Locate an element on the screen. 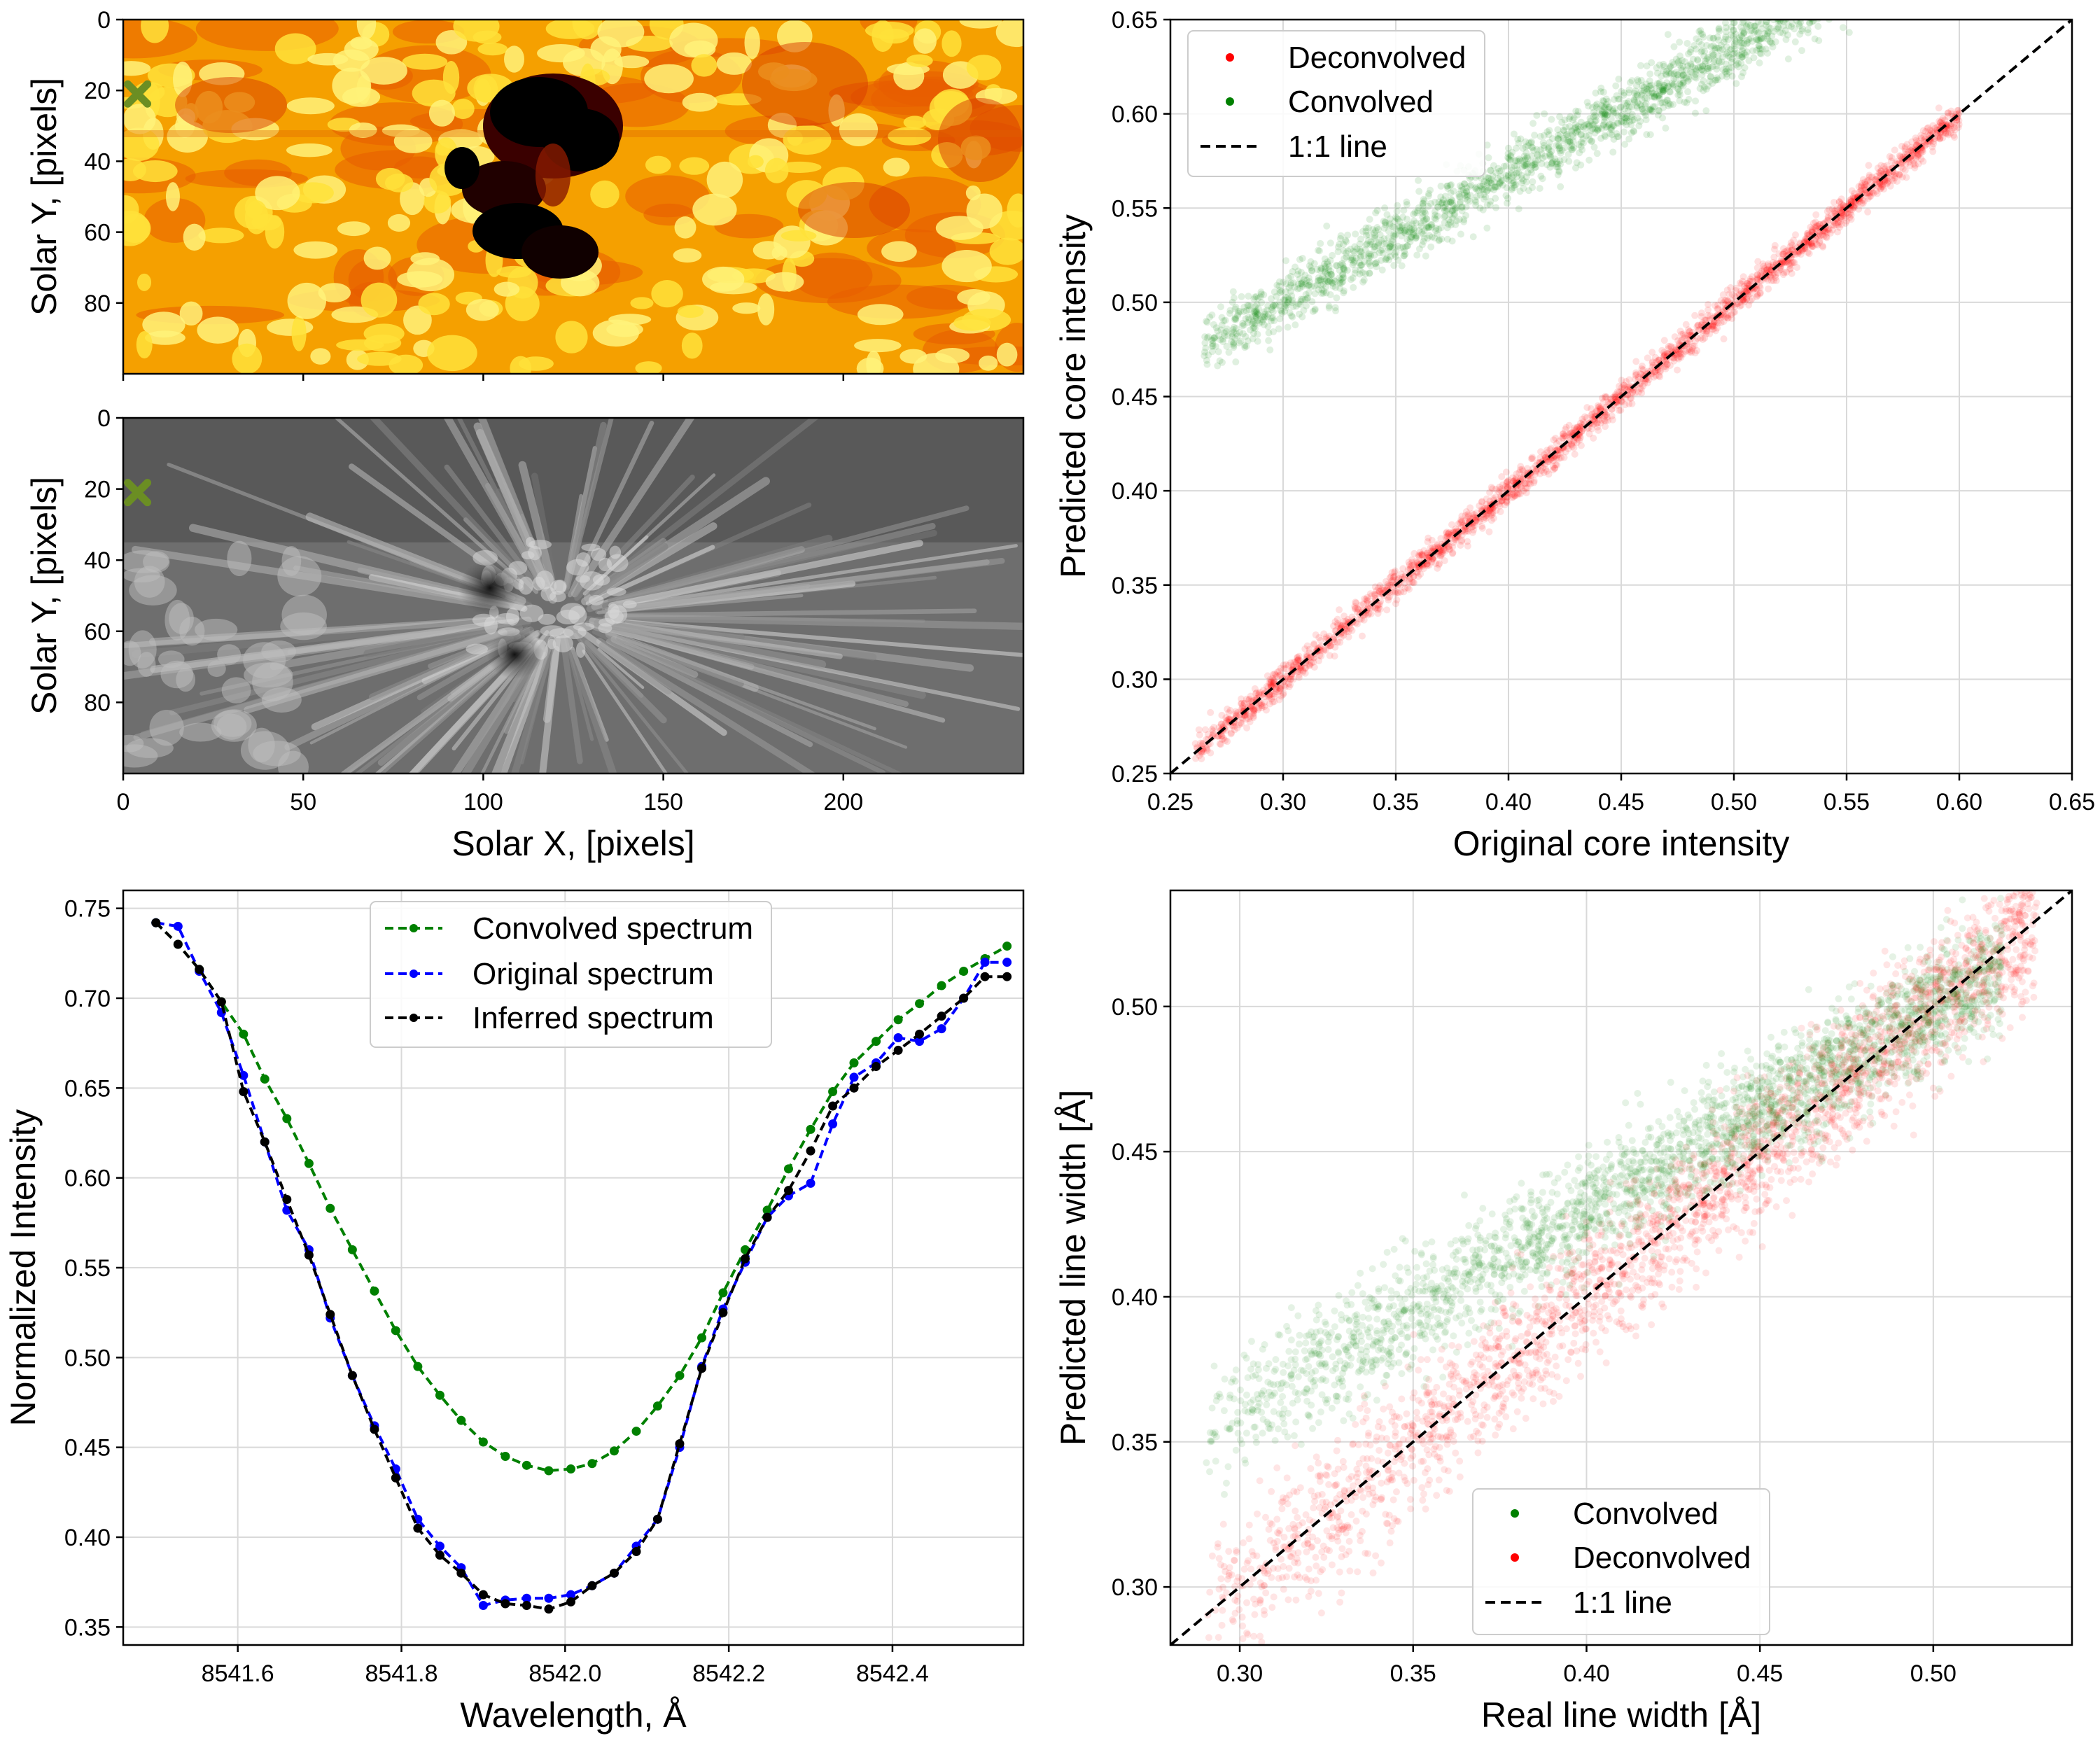 The height and width of the screenshot is (1750, 2100). plage-patch is located at coordinates (200, 732).